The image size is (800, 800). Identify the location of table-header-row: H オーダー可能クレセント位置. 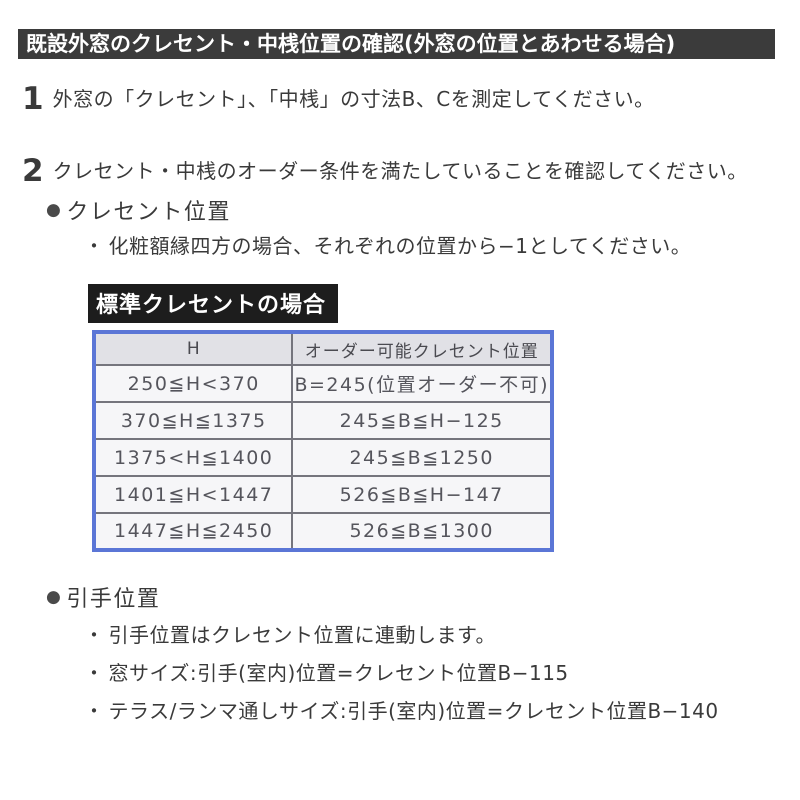
(322, 348).